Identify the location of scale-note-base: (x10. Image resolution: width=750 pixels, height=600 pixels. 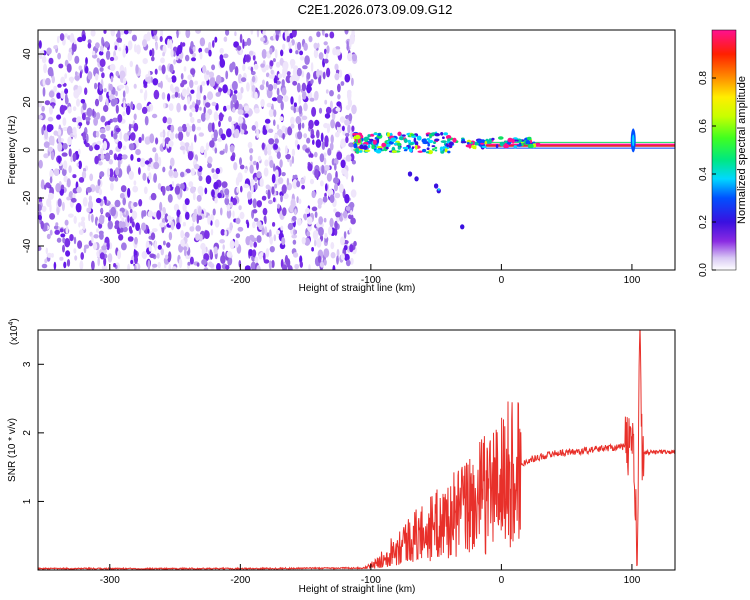
(14, 335).